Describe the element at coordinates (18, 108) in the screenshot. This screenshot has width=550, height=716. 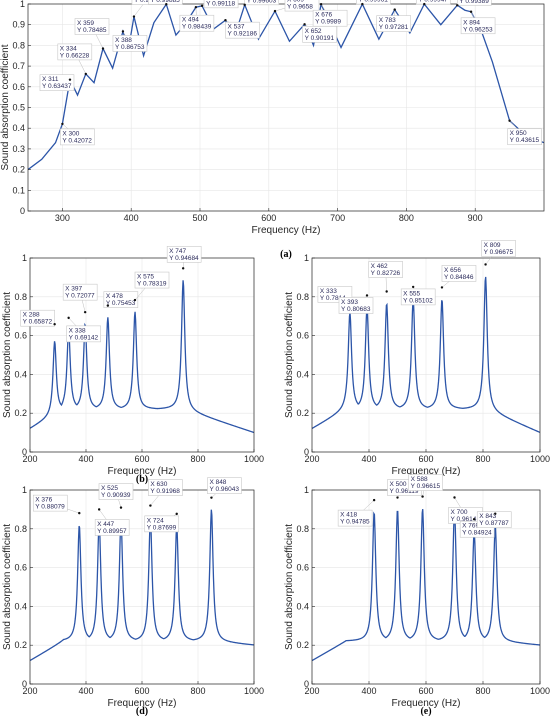
I see `y-tick-label: 0.5` at that location.